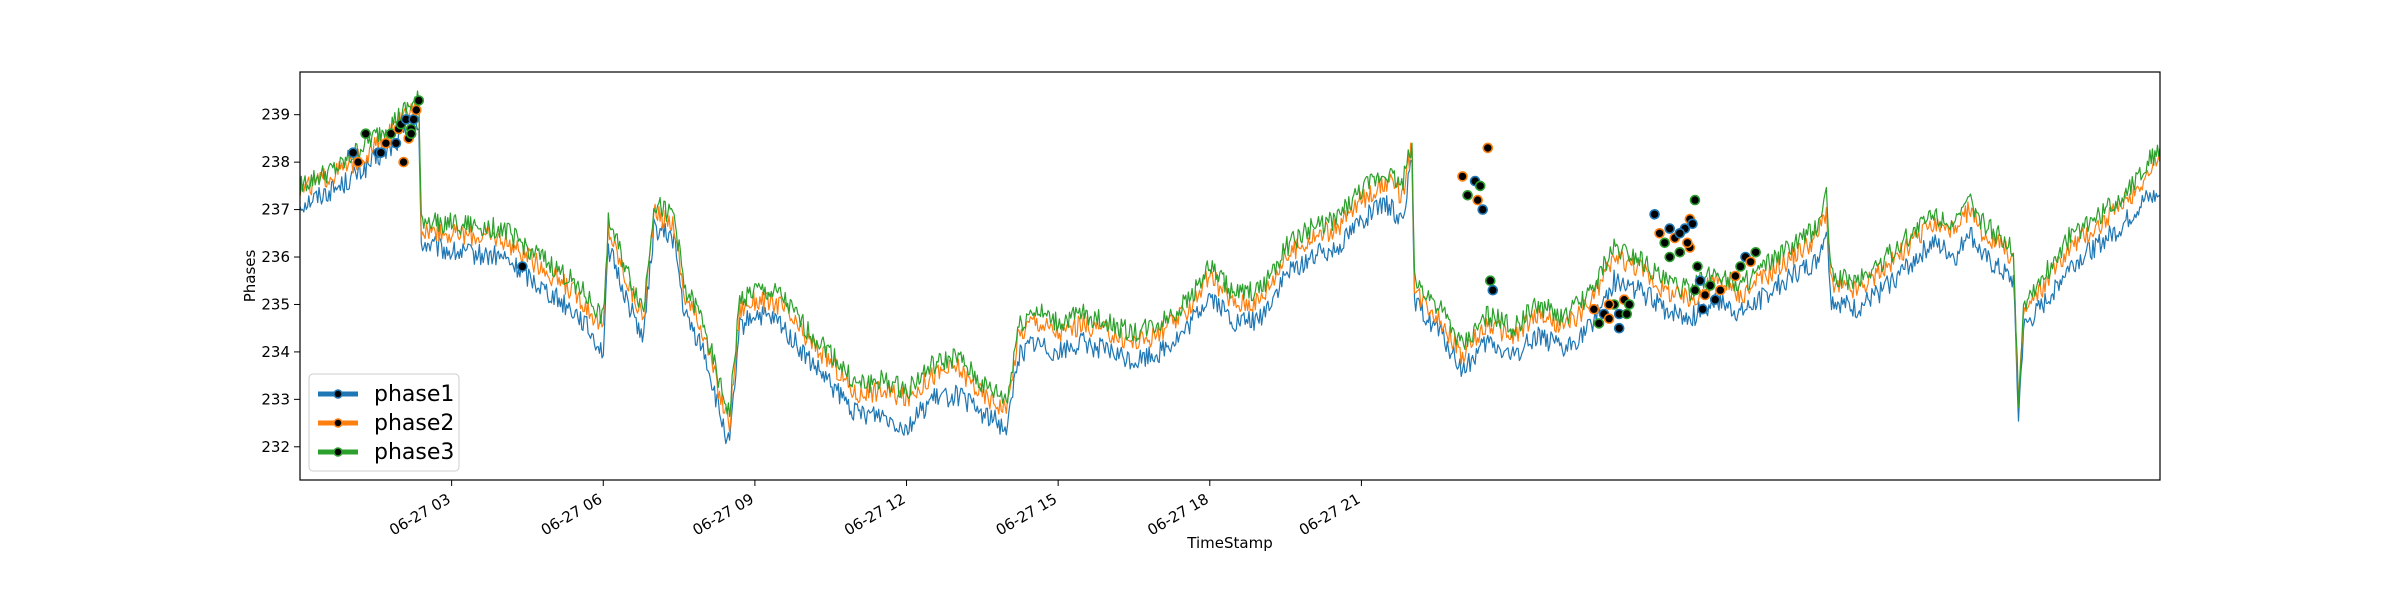  Describe the element at coordinates (275, 304) in the screenshot. I see `y-tick-label: 235` at that location.